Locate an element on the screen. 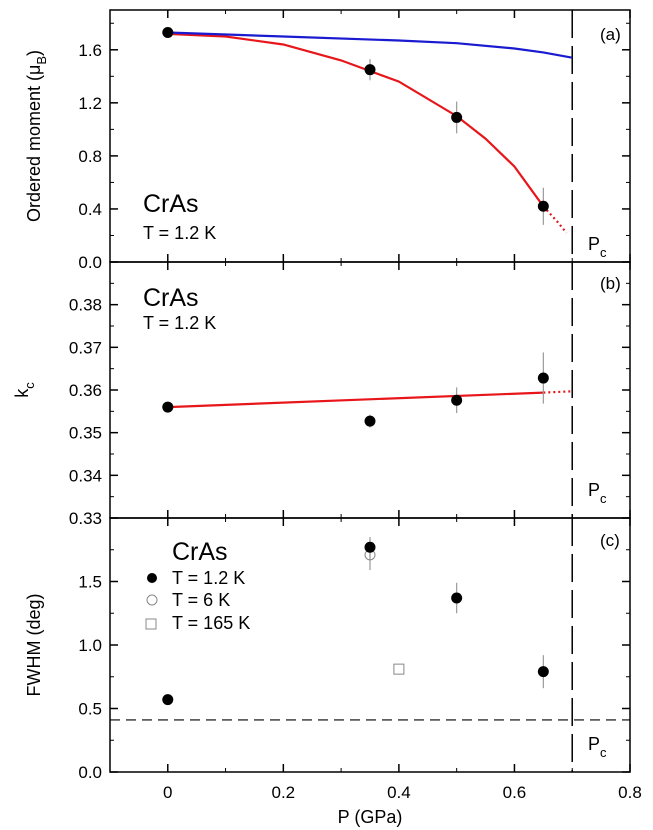 This screenshot has height=830, width=653. legend-marker-1-2k is located at coordinates (152, 578).